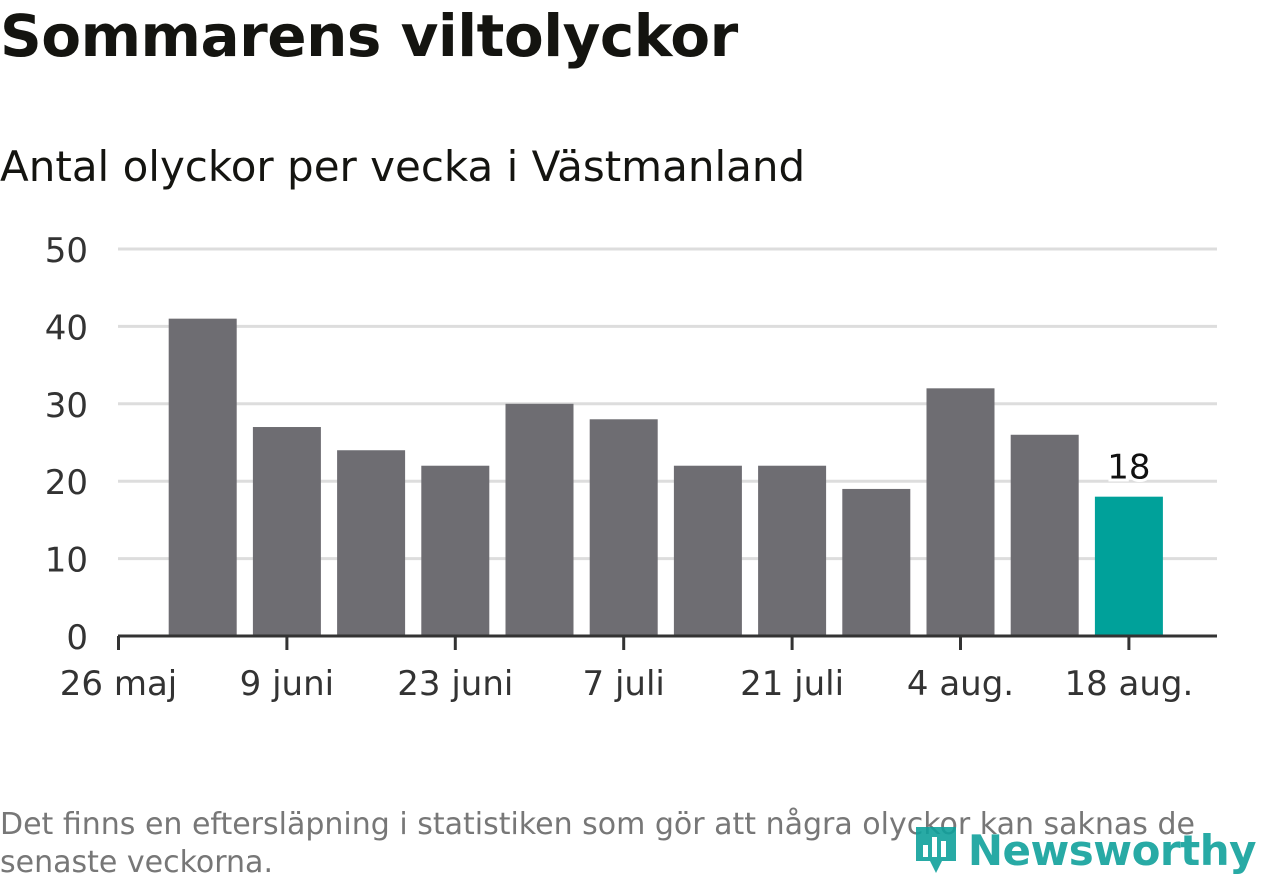 This screenshot has height=882, width=1262. Describe the element at coordinates (403, 166) in the screenshot. I see `chart-subtitle: Antal olyckor per vecka i Västmanland` at that location.